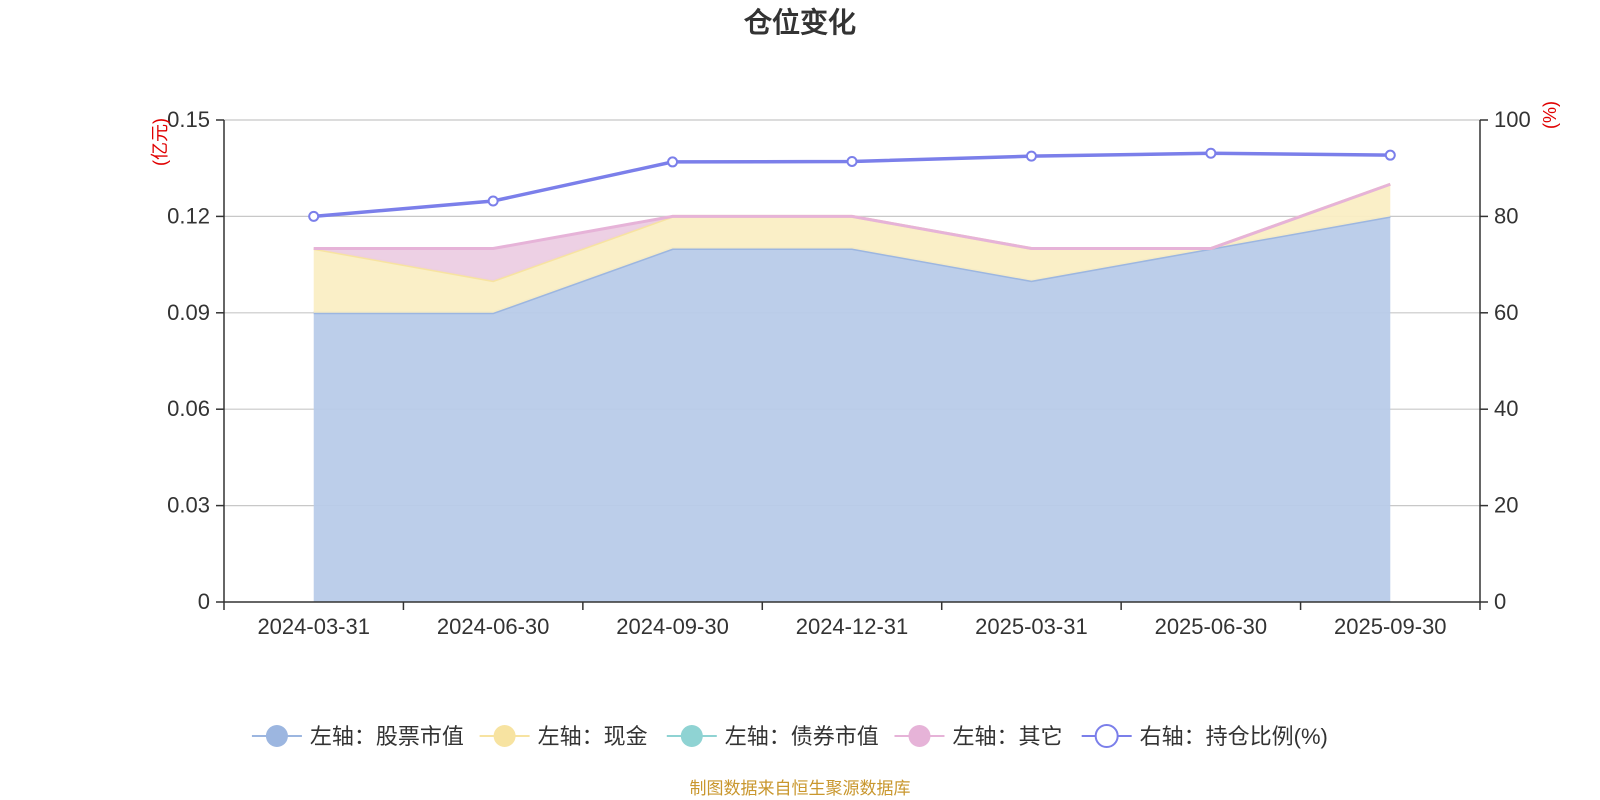 This screenshot has height=800, width=1600. Describe the element at coordinates (188, 312) in the screenshot. I see `left-axis-tick-label: 0.09` at that location.